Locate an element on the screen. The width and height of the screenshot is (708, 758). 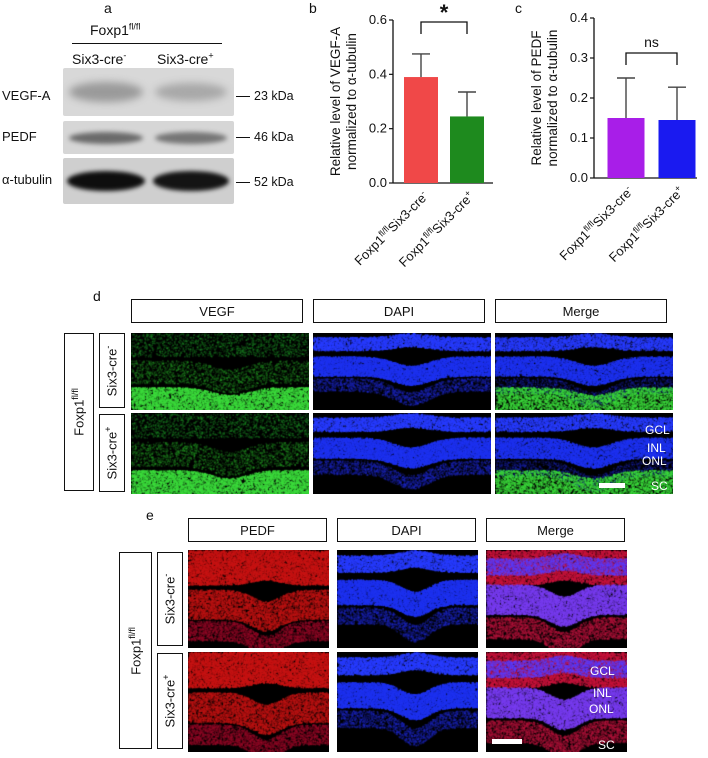
micrograph-dapi-d-cre-pos is located at coordinates (402, 453).